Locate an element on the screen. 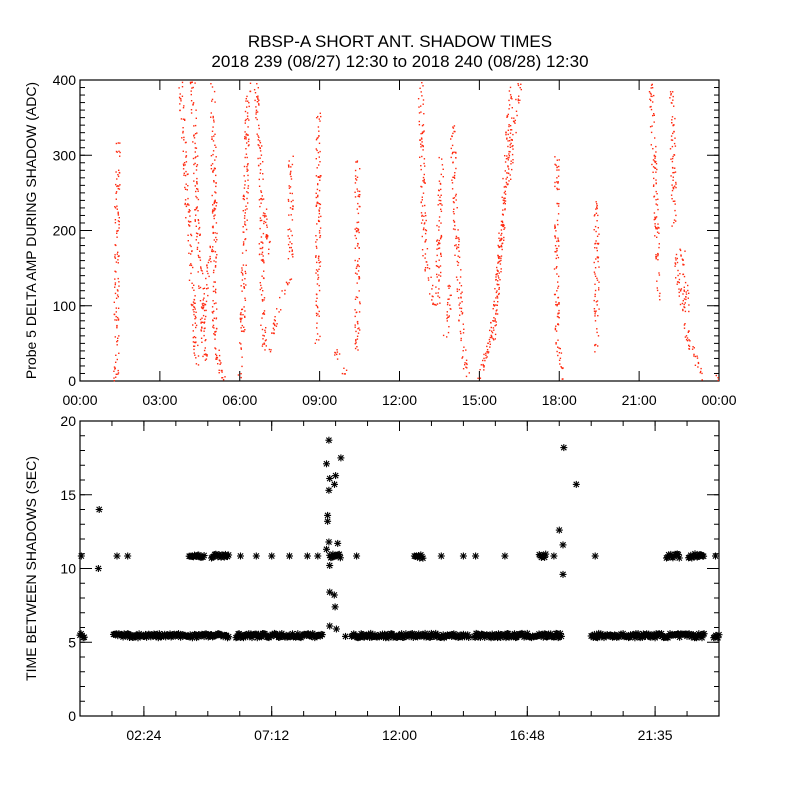 The height and width of the screenshot is (800, 800). y-tick-label: 300 is located at coordinates (65, 155).